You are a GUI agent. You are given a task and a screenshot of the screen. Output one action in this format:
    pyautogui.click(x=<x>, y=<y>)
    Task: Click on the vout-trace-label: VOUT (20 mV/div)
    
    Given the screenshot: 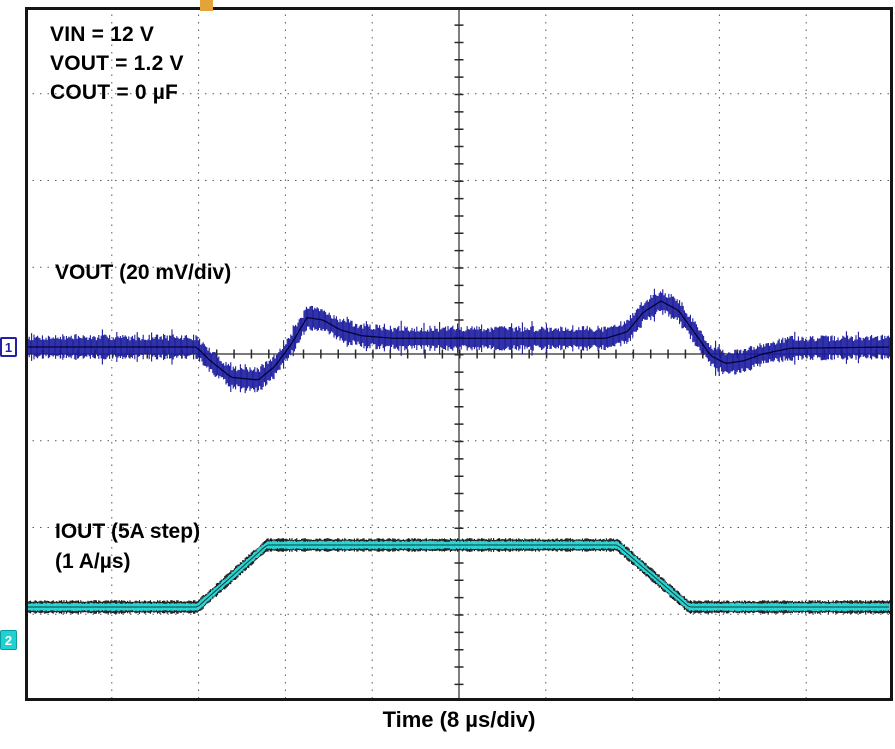 What is the action you would take?
    pyautogui.click(x=143, y=272)
    